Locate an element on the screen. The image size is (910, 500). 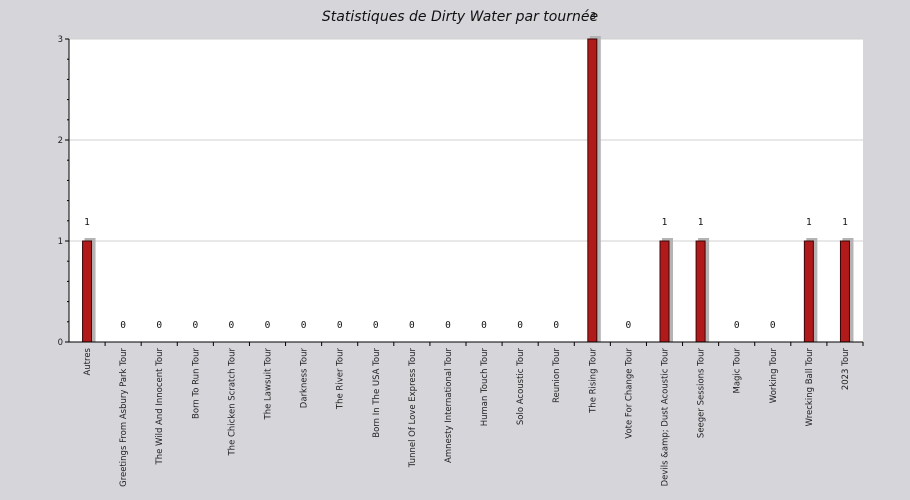
data-label-13: 0 is located at coordinates (556, 325).